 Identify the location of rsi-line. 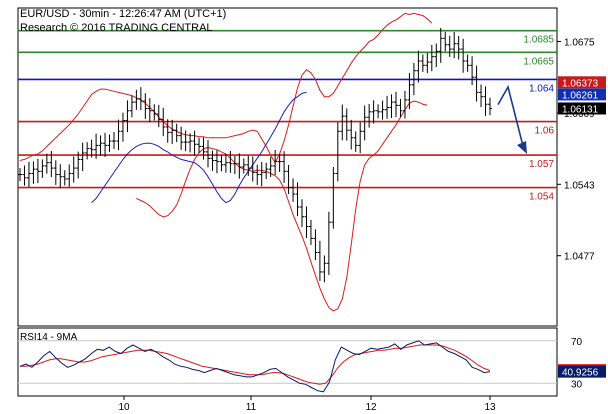
(255, 366).